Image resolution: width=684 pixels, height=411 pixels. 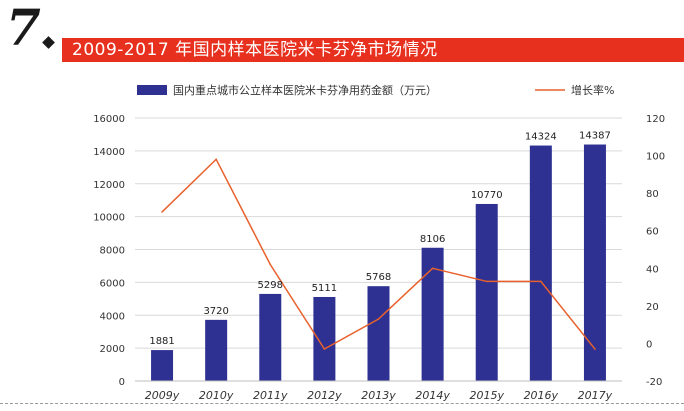 I want to click on x-tick-label: 2016y, so click(x=541, y=395).